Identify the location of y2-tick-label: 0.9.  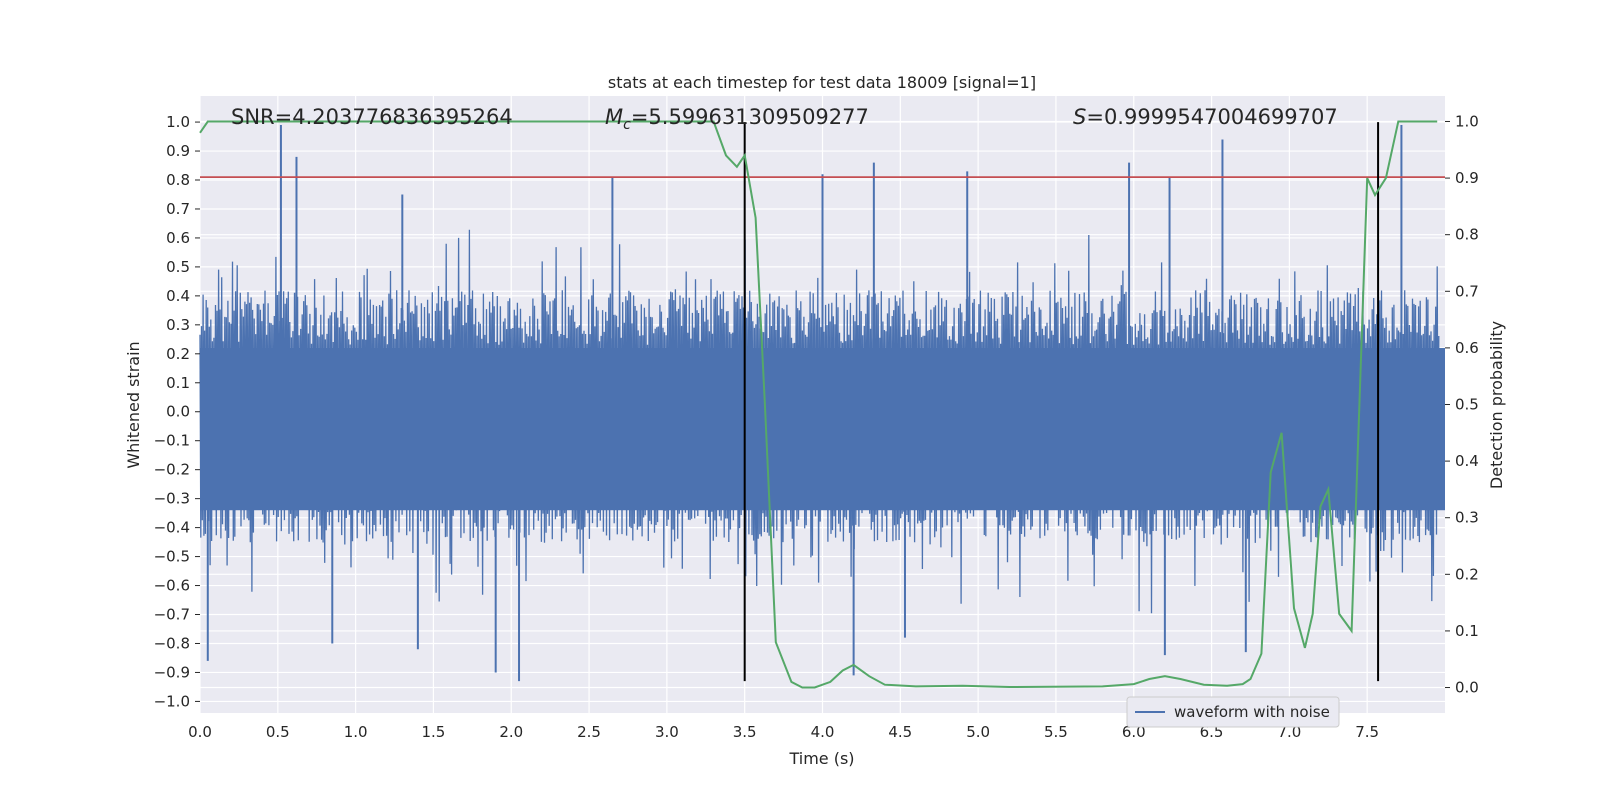
(1467, 178).